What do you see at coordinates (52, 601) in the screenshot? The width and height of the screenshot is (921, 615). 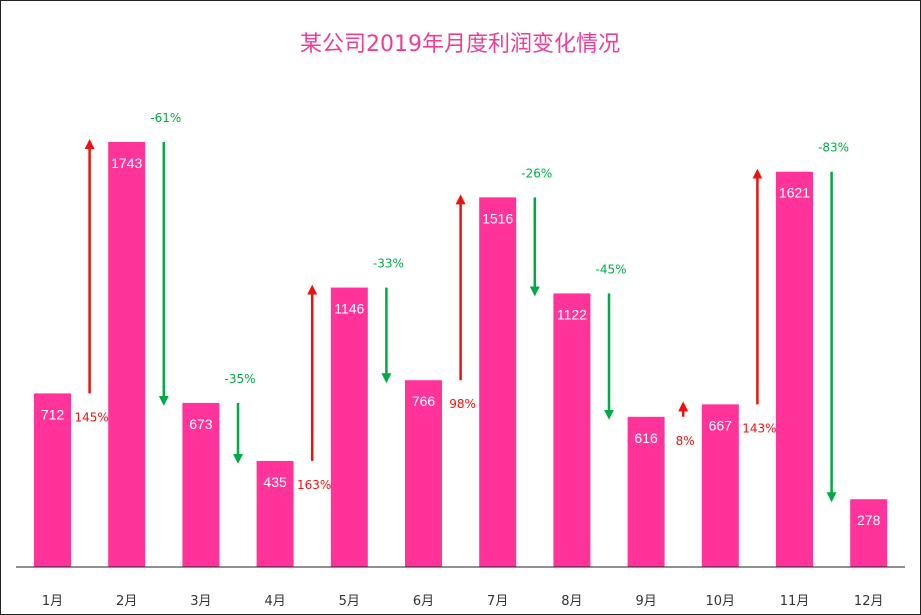 I see `x-tick-label: 1月` at bounding box center [52, 601].